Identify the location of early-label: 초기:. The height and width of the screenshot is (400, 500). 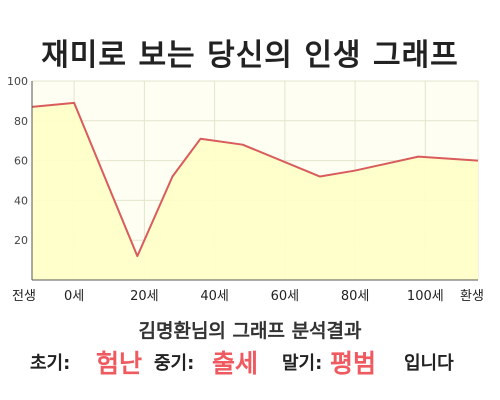
(50, 363).